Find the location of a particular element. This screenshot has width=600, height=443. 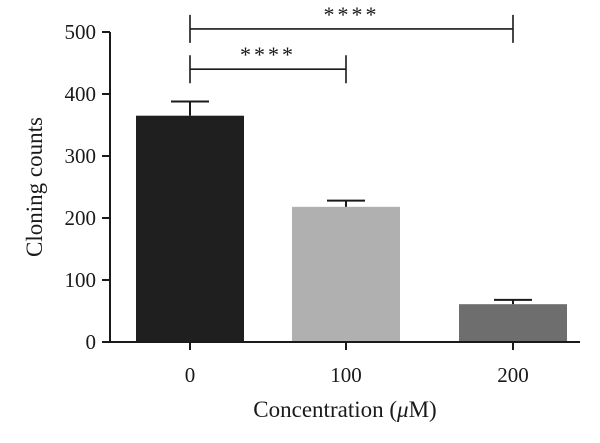

significance-layer: **** **** is located at coordinates (351, 43).